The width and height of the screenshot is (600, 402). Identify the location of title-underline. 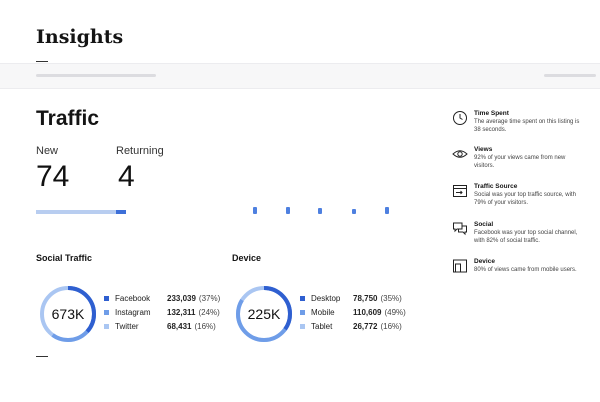
(42, 61).